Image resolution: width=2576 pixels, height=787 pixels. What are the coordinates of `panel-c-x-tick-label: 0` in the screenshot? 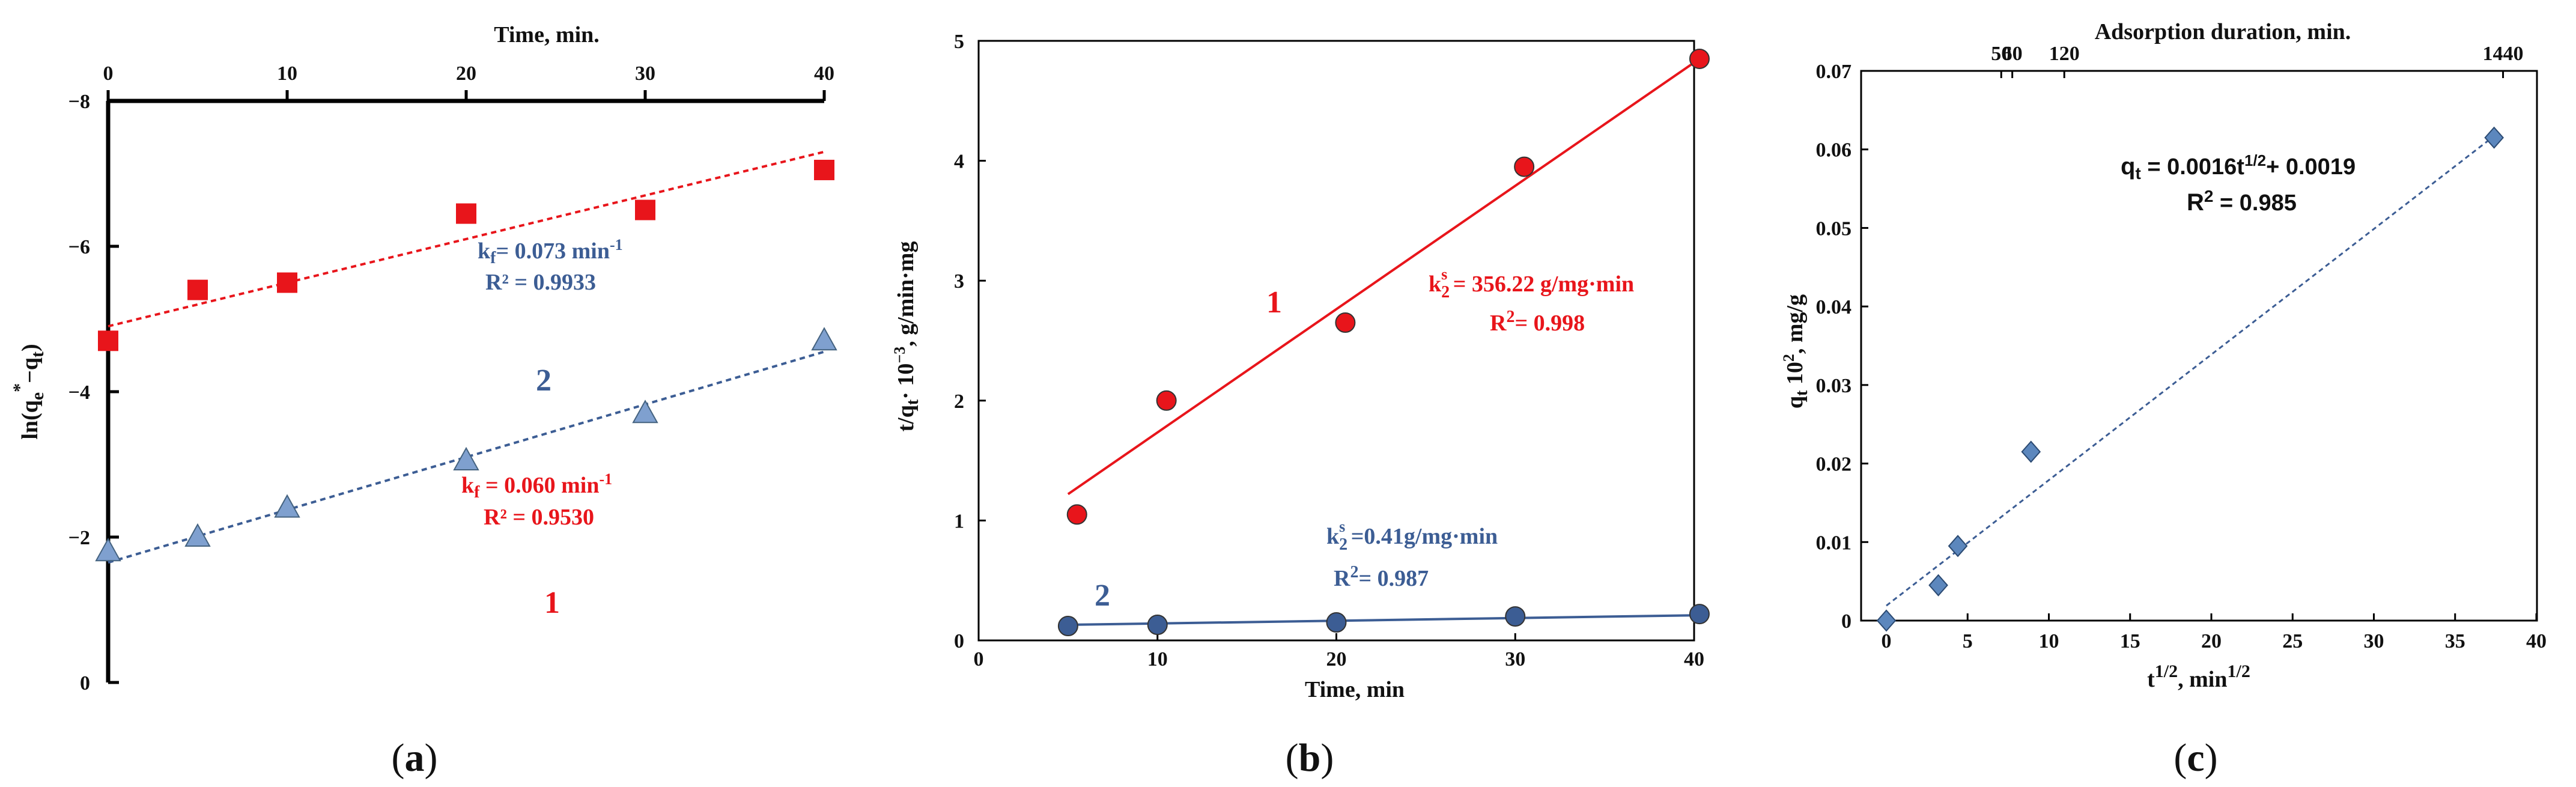 It's located at (1887, 641).